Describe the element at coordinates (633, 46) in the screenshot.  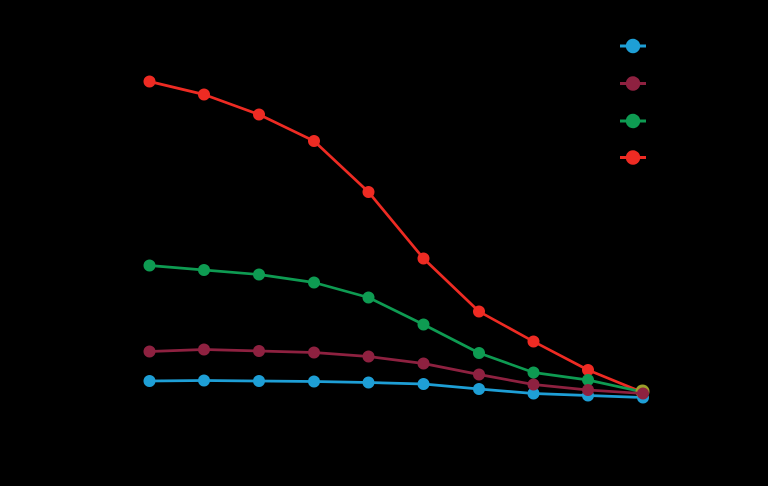
I see `legend-marker-blue-series` at that location.